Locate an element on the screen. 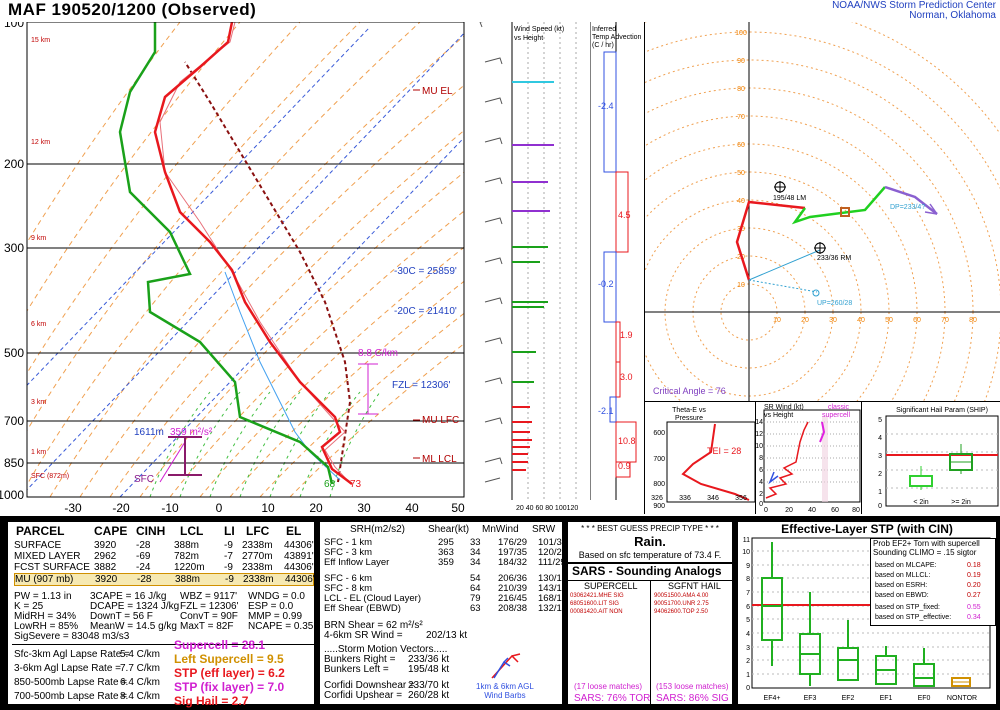 The image size is (1000, 710). lapse-label: 700-500mb Lapse Rate = is located at coordinates (71, 696).